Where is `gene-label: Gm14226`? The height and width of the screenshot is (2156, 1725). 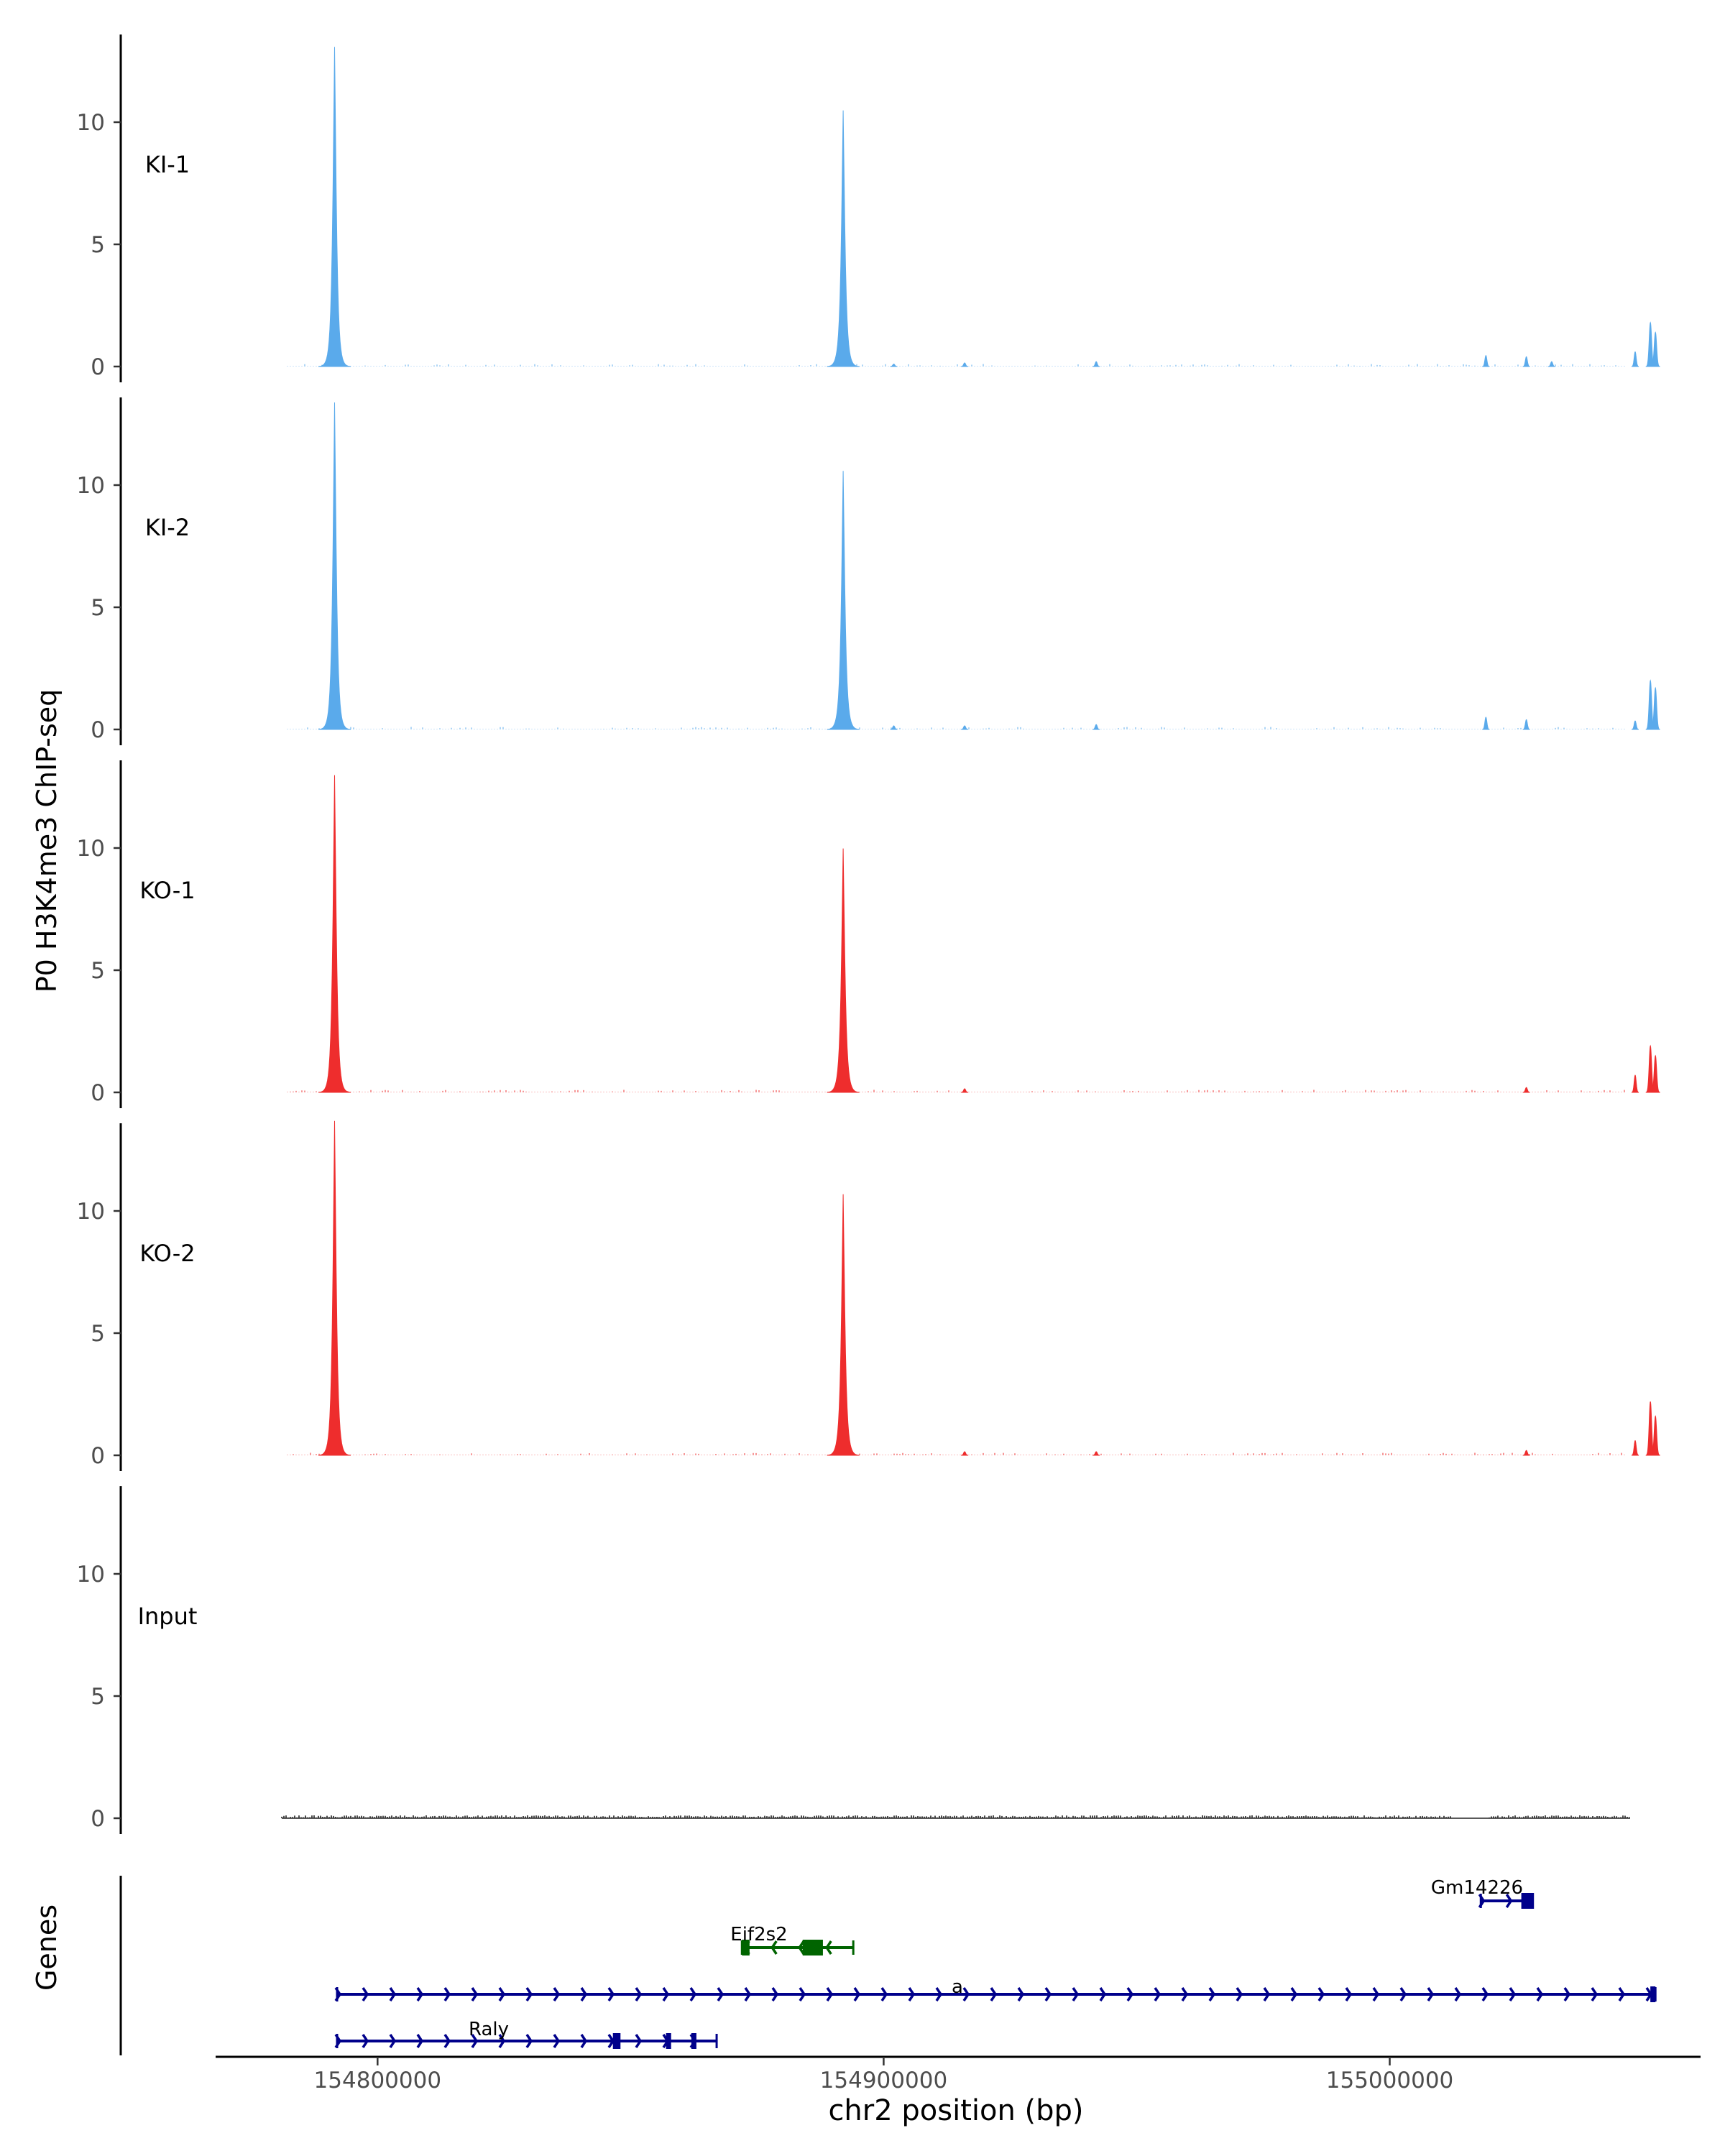 gene-label: Gm14226 is located at coordinates (1477, 1888).